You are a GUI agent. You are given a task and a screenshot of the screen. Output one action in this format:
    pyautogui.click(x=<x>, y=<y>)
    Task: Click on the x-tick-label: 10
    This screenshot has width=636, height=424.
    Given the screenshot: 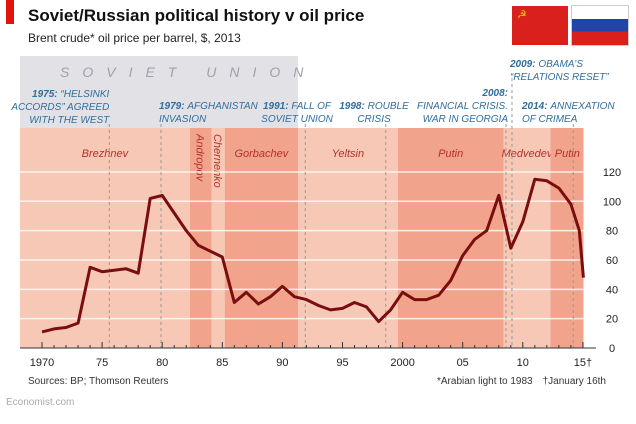 What is the action you would take?
    pyautogui.click(x=523, y=363)
    